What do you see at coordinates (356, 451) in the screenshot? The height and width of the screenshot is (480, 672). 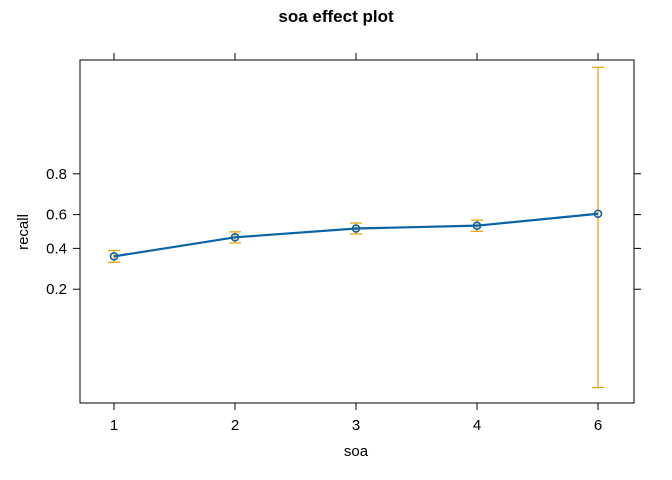 I see `x-axis-label: soa` at bounding box center [356, 451].